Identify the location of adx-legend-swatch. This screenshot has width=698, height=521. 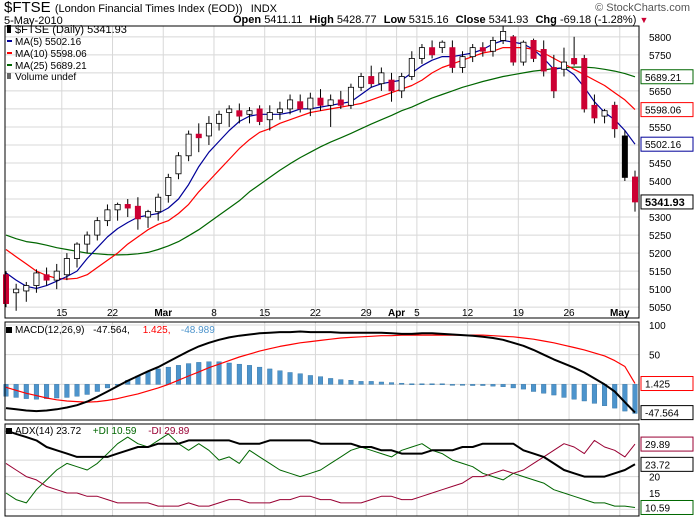
(9, 431).